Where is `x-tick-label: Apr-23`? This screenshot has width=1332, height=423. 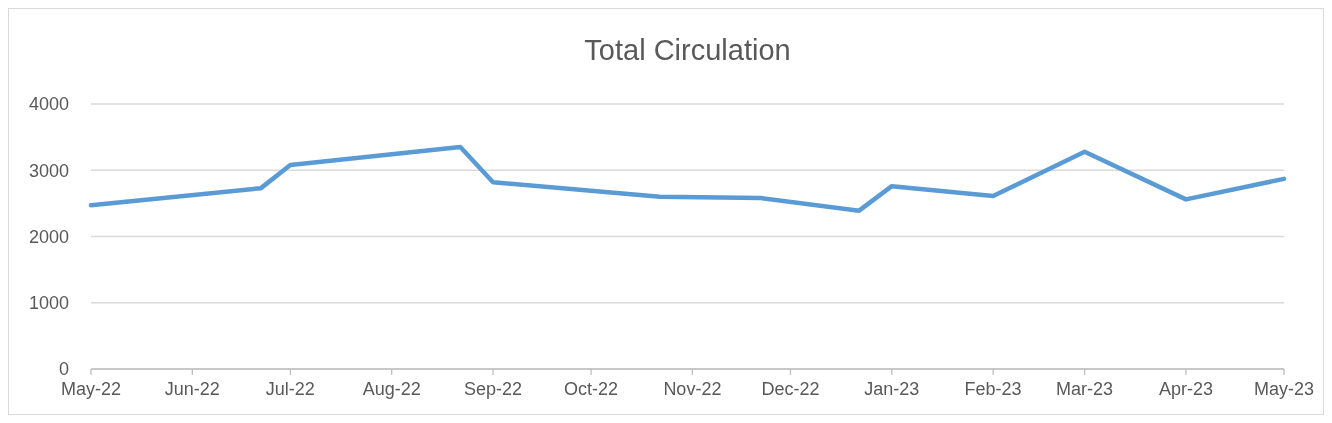 x-tick-label: Apr-23 is located at coordinates (1185, 389).